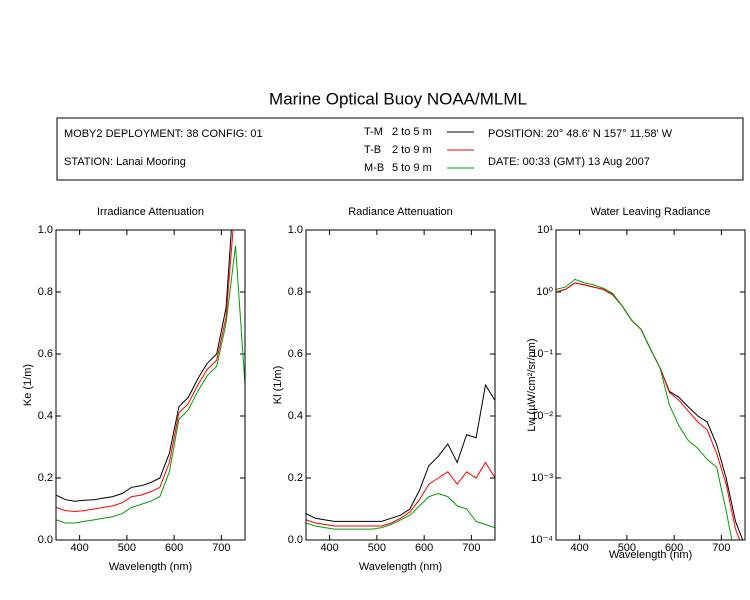 Image resolution: width=750 pixels, height=600 pixels. Describe the element at coordinates (542, 354) in the screenshot. I see `y-tick-label: 10⁻¹` at that location.